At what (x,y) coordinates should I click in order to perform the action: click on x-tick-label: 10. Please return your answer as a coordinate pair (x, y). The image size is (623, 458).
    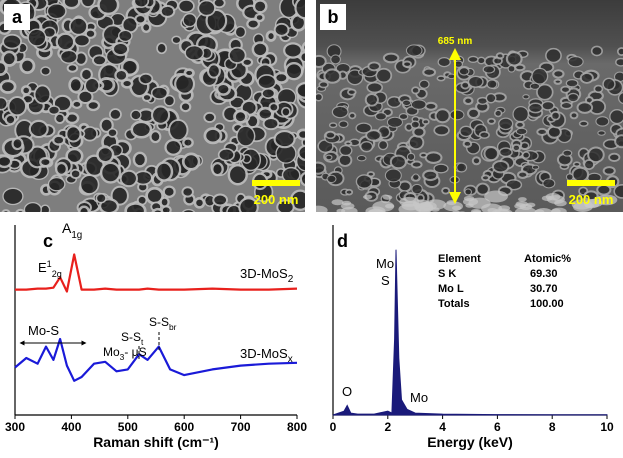
    Looking at the image, I should click on (607, 427).